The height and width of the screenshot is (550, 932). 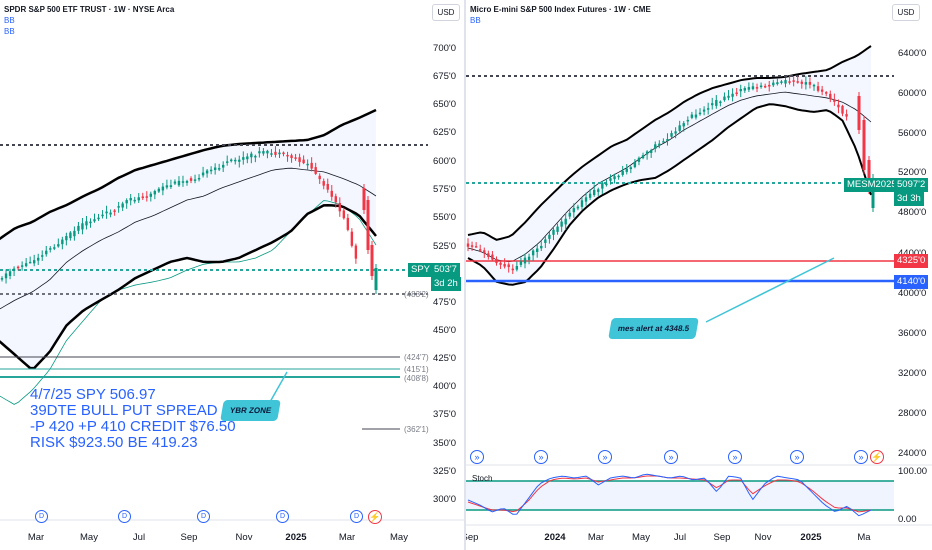 I want to click on spy-price-label: 400'0, so click(x=444, y=386).